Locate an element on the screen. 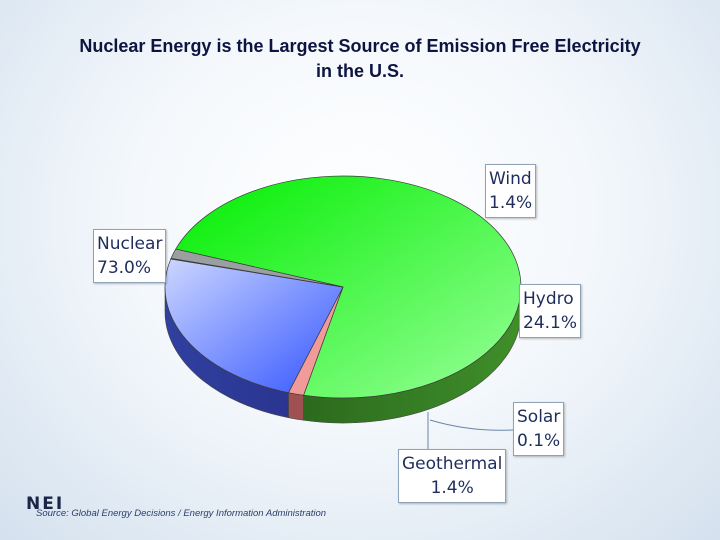 The width and height of the screenshot is (720, 540). label-hydro-value: 24.1% is located at coordinates (550, 323).